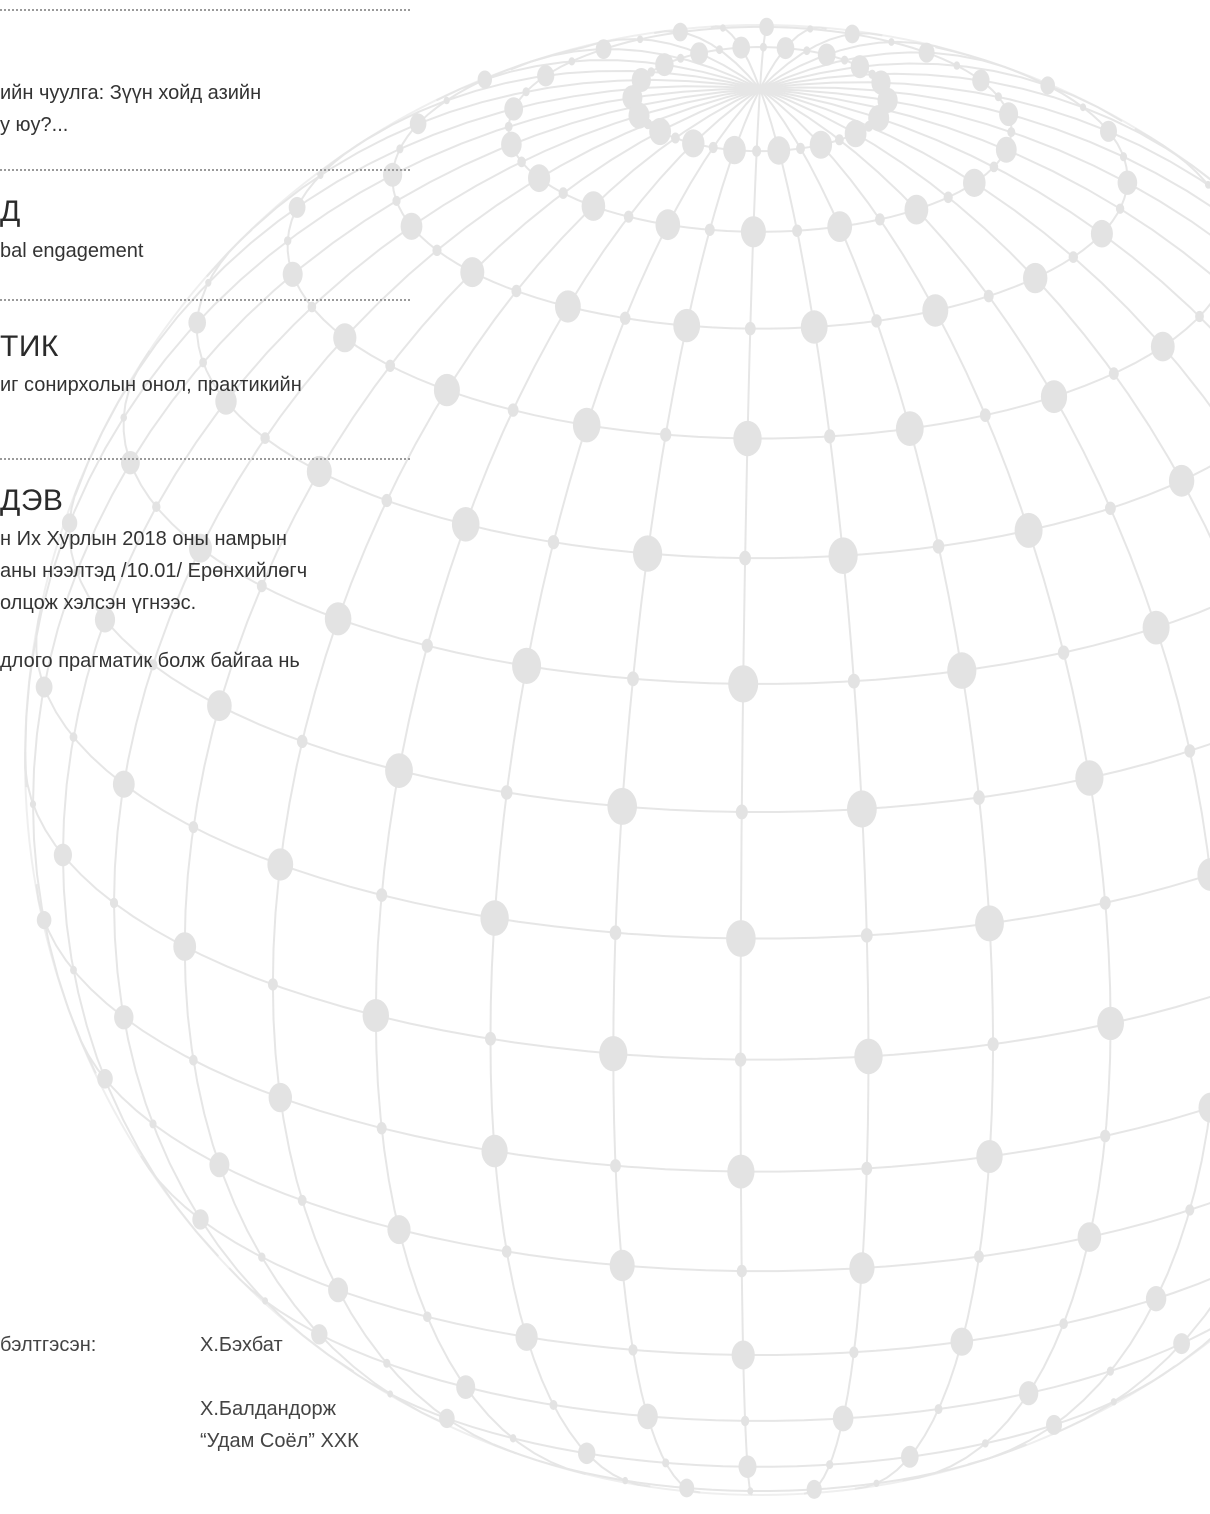 This screenshot has width=1210, height=1514. What do you see at coordinates (151, 385) in the screenshot?
I see `section-3-line-1: иг сонирхолын онол, практикийн` at bounding box center [151, 385].